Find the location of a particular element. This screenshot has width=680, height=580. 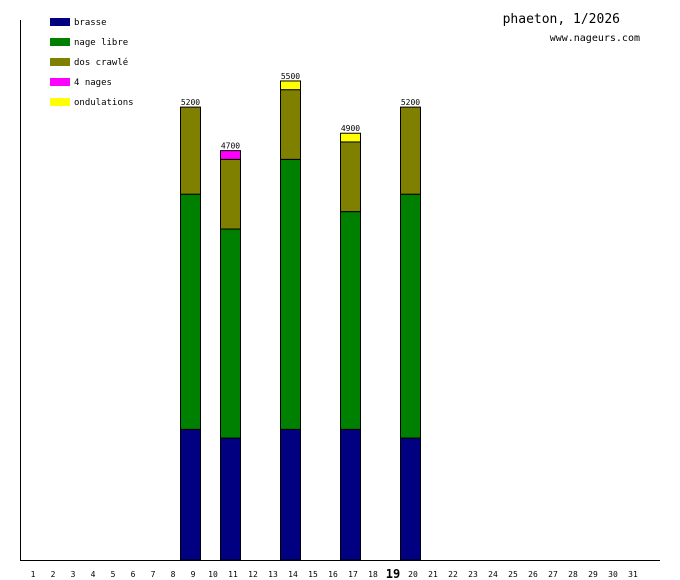

x-tick-label: 9 is located at coordinates (193, 574).